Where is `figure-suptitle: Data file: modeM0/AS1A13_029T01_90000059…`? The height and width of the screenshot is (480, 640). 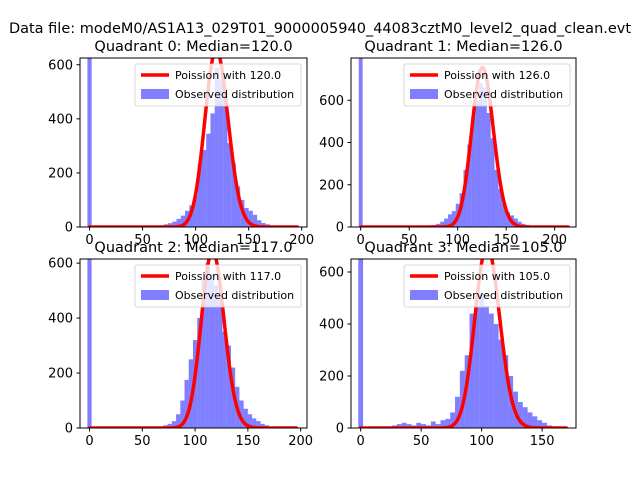
figure-suptitle: Data file: modeM0/AS1A13_029T01_90000059… is located at coordinates (320, 29).